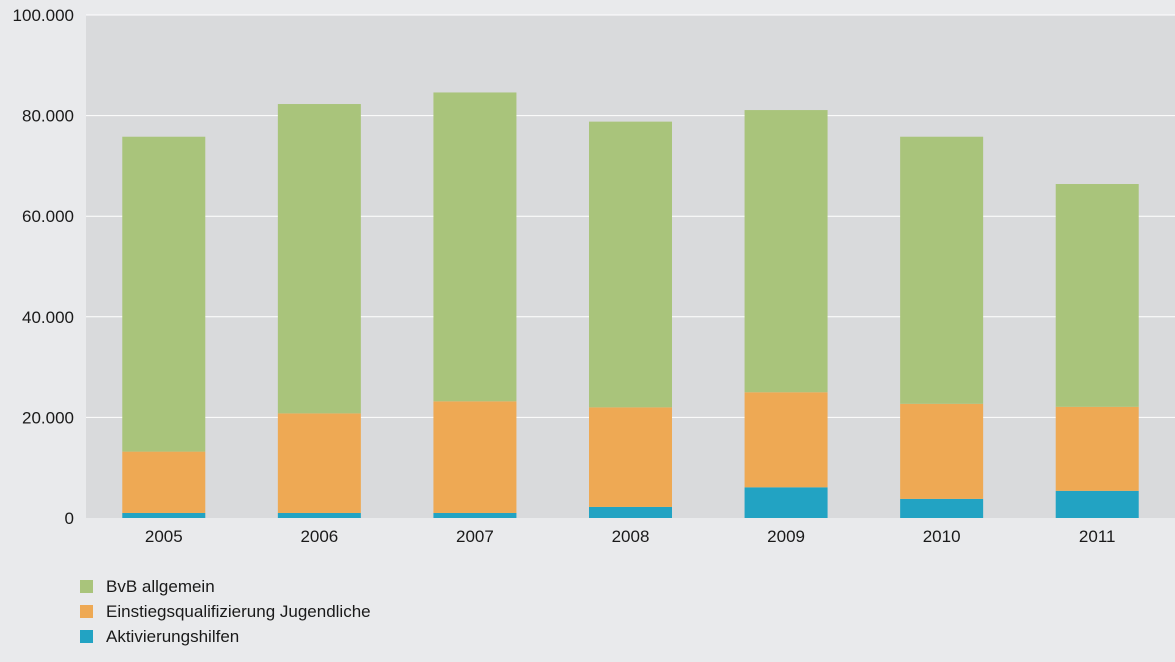 This screenshot has width=1175, height=662. I want to click on x-tick-label: 2006, so click(319, 536).